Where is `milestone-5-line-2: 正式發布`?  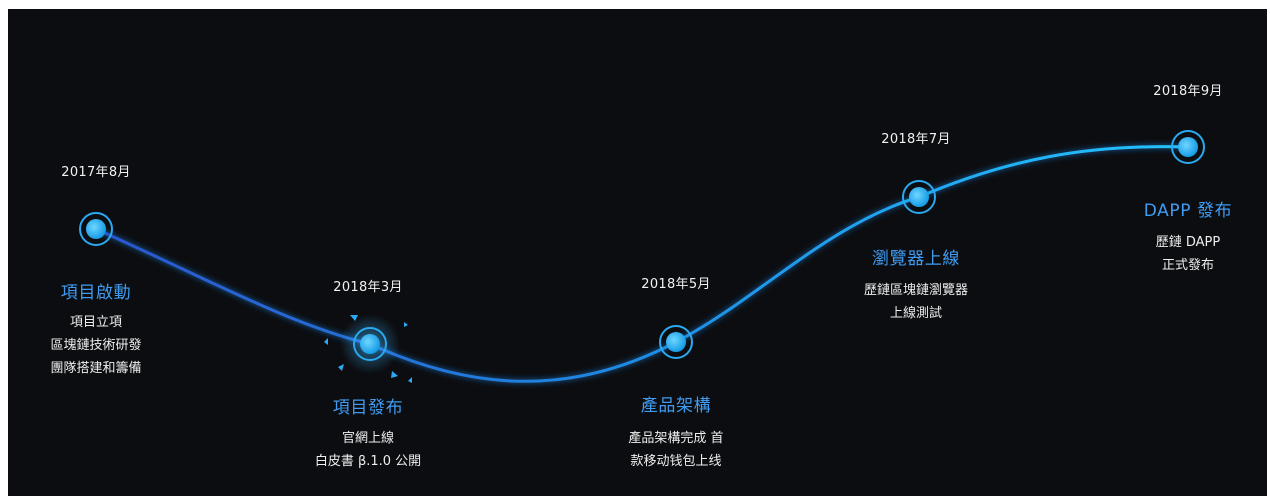
milestone-5-line-2: 正式發布 is located at coordinates (1187, 265).